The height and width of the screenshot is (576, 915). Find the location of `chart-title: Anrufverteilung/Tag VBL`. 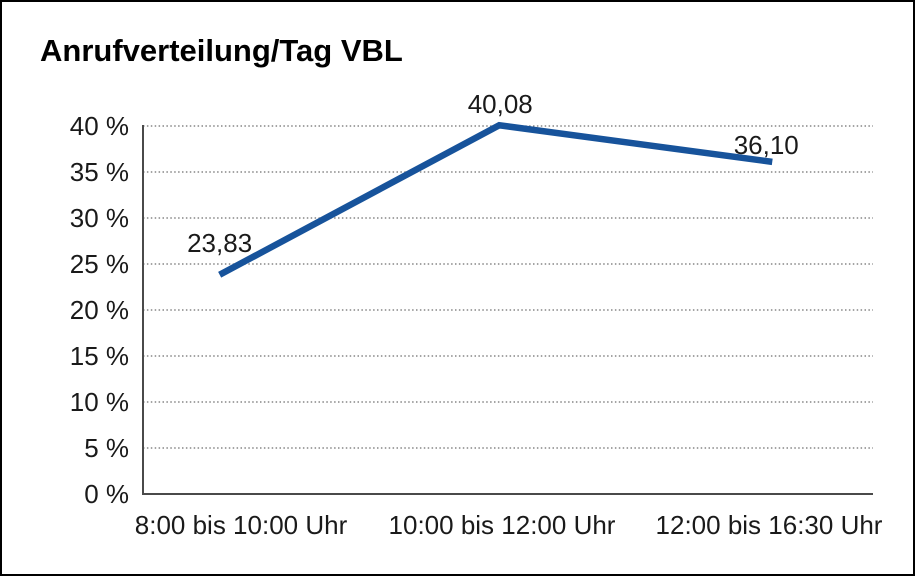

chart-title: Anrufverteilung/Tag VBL is located at coordinates (221, 50).